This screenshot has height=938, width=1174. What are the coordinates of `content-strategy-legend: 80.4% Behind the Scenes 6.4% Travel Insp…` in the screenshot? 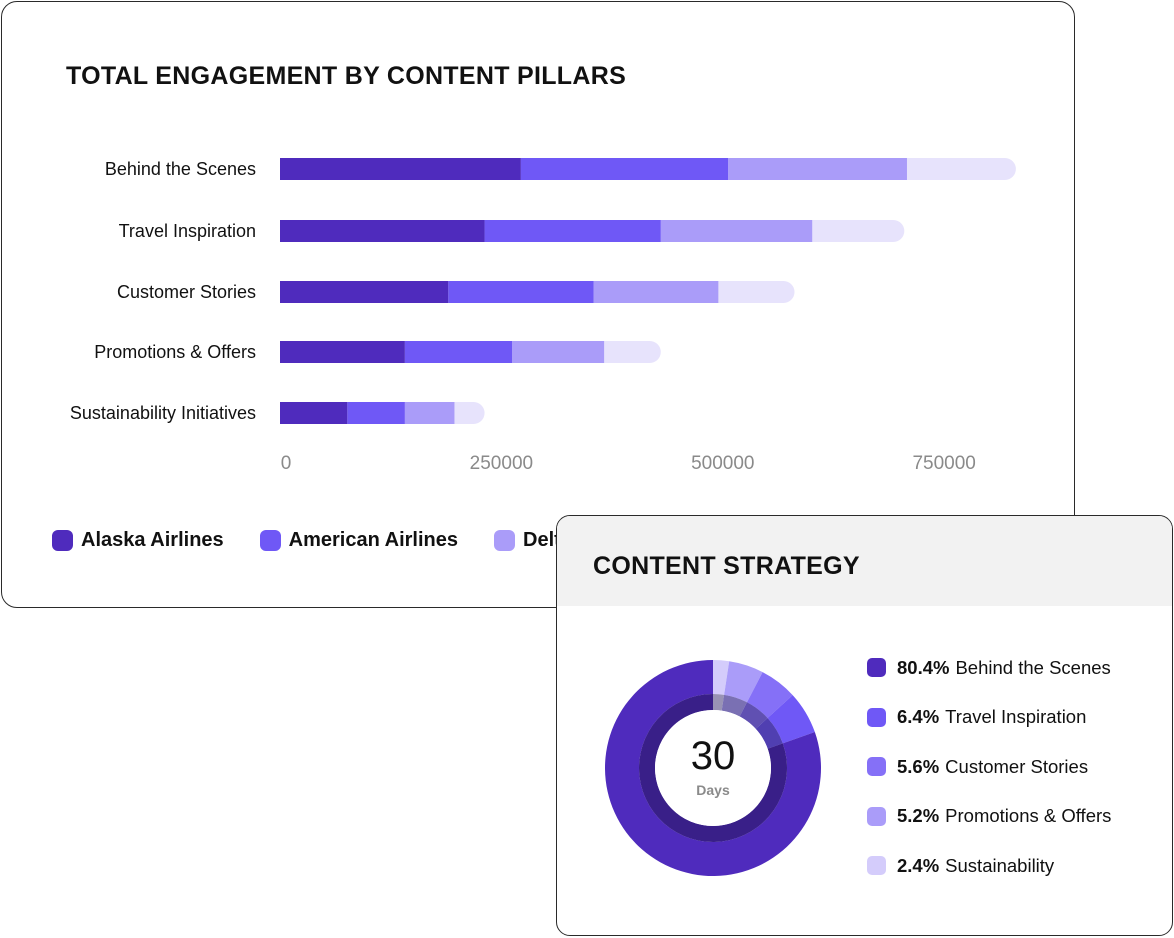 It's located at (989, 779).